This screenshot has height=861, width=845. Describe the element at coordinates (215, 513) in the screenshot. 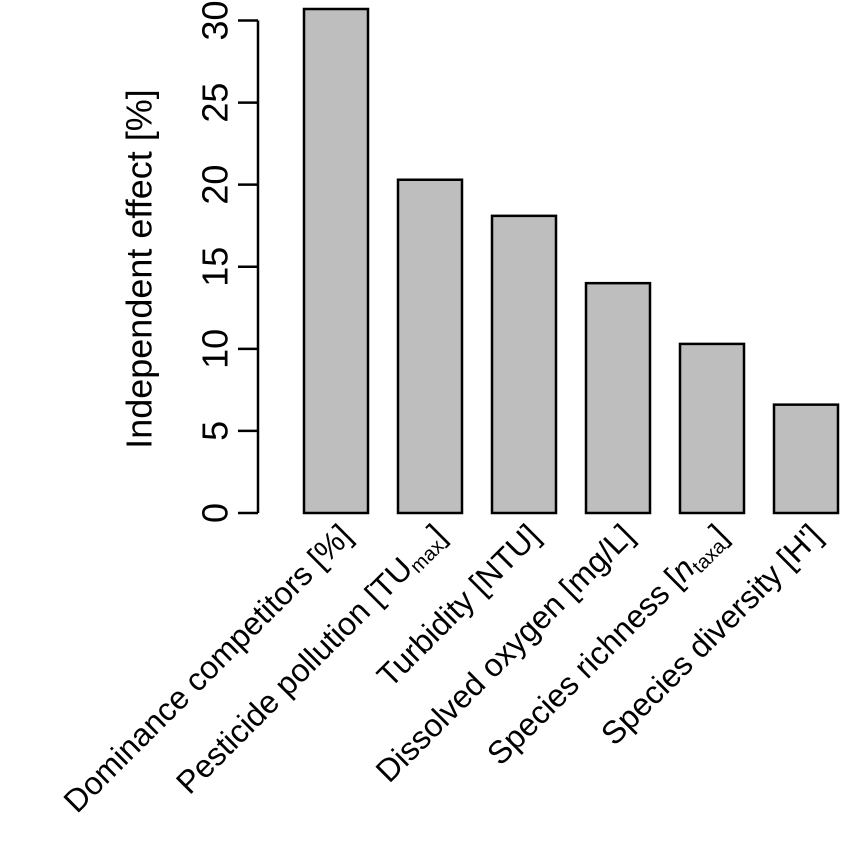

I see `y-tick-label: 0` at that location.